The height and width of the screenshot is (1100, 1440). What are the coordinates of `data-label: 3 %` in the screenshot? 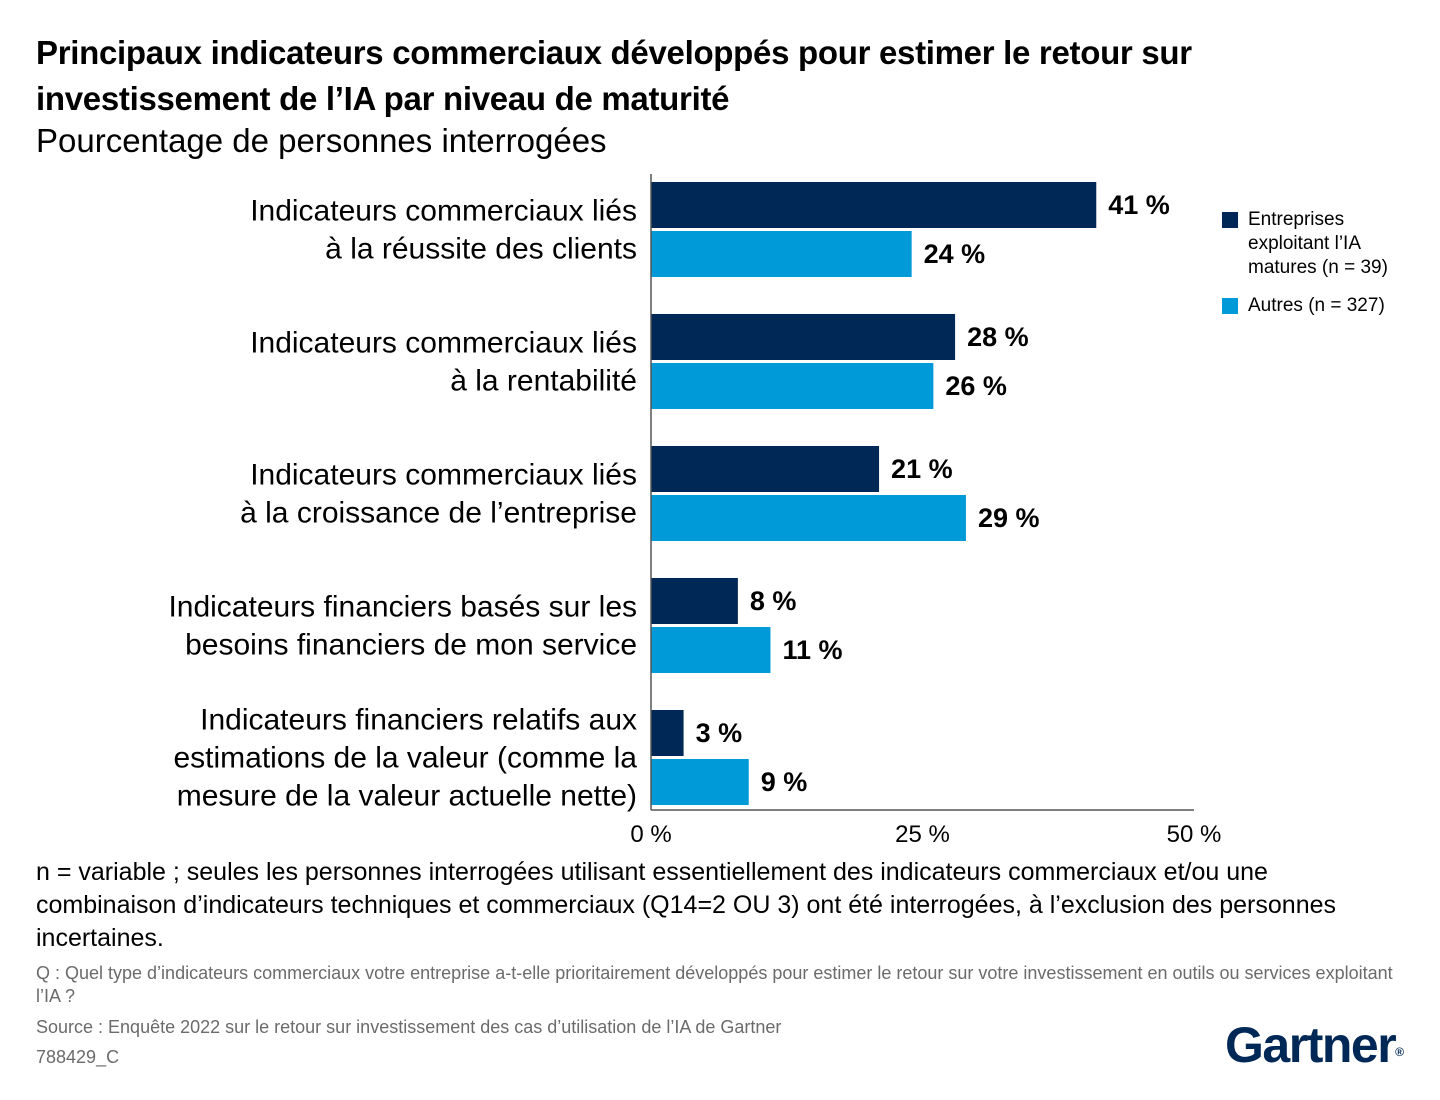 It's located at (719, 733).